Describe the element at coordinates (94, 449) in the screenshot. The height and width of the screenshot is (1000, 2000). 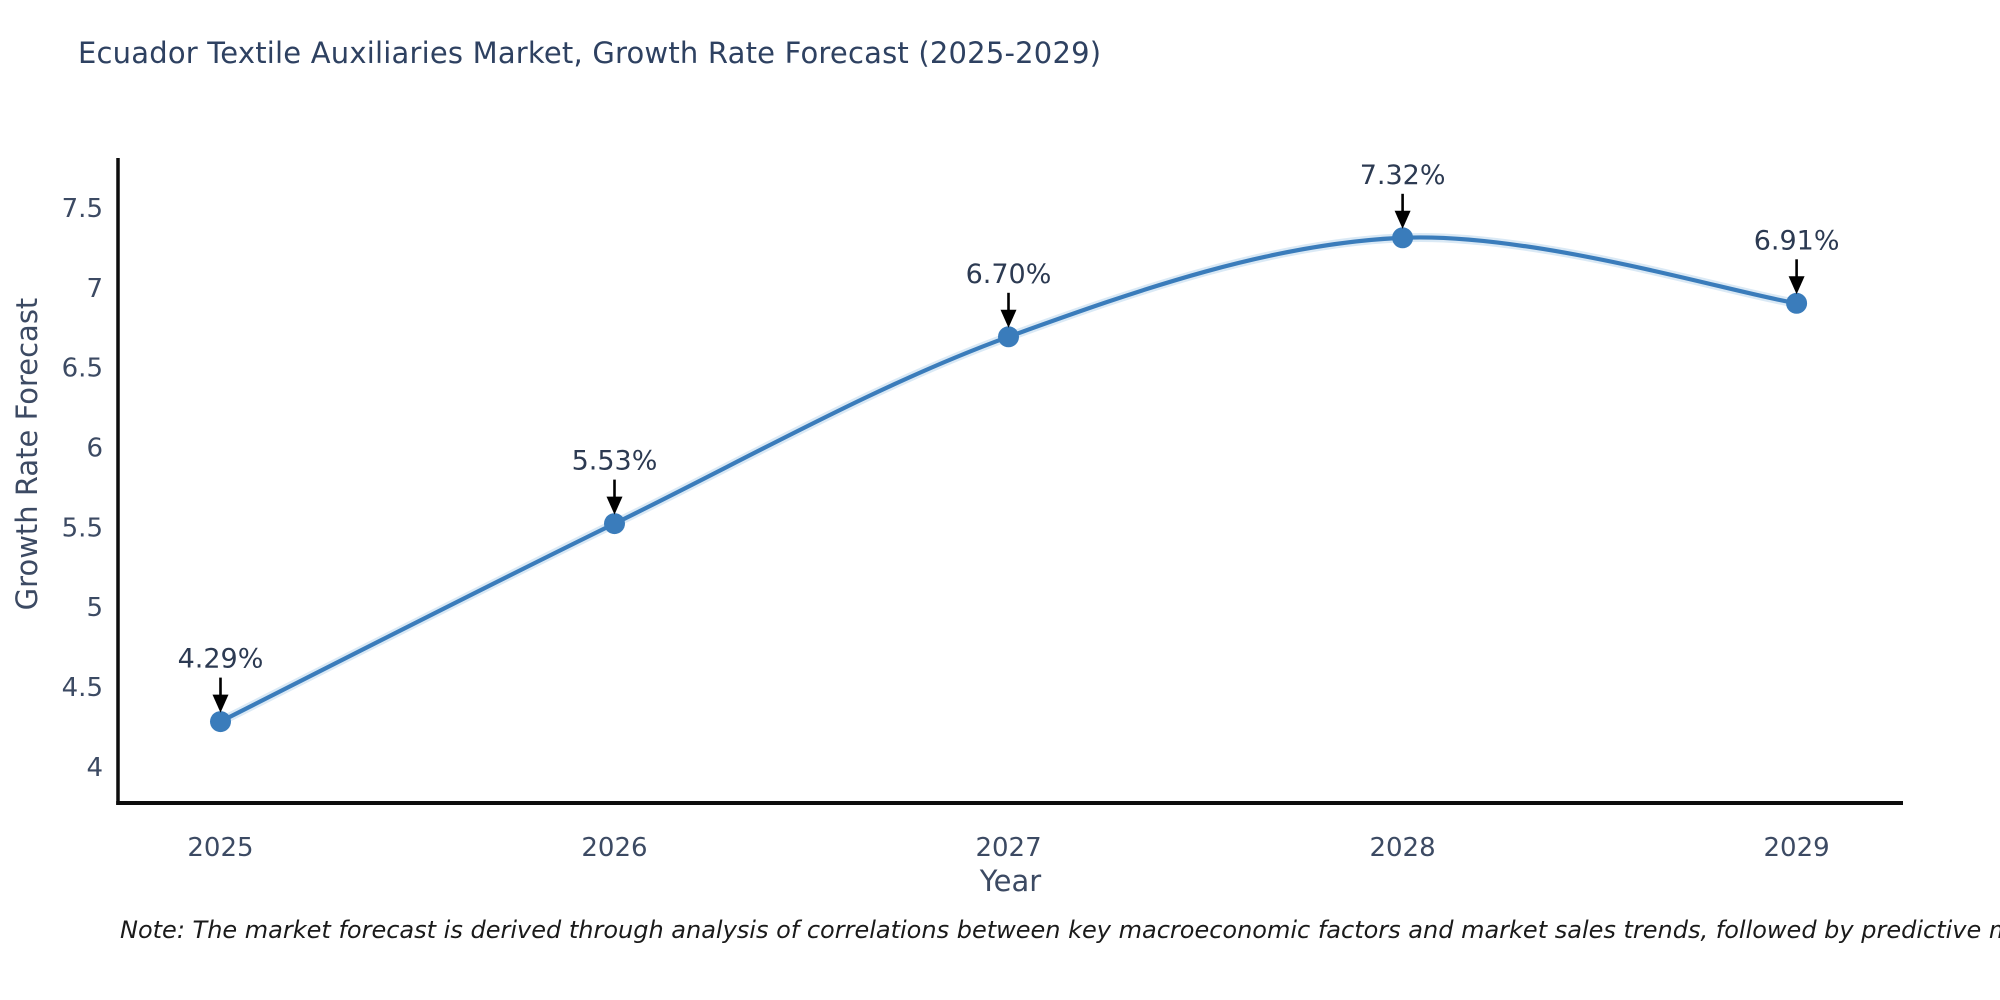
I see `y-tick-label: 6` at that location.